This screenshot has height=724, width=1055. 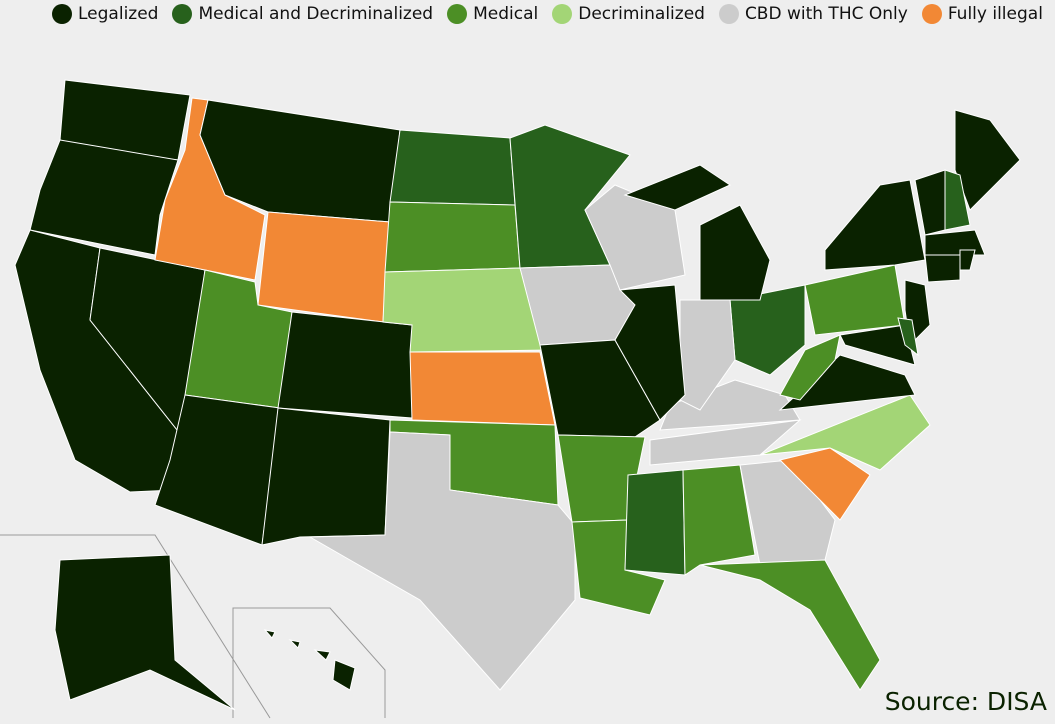 I want to click on legend-item: Fully illegal, so click(x=982, y=14).